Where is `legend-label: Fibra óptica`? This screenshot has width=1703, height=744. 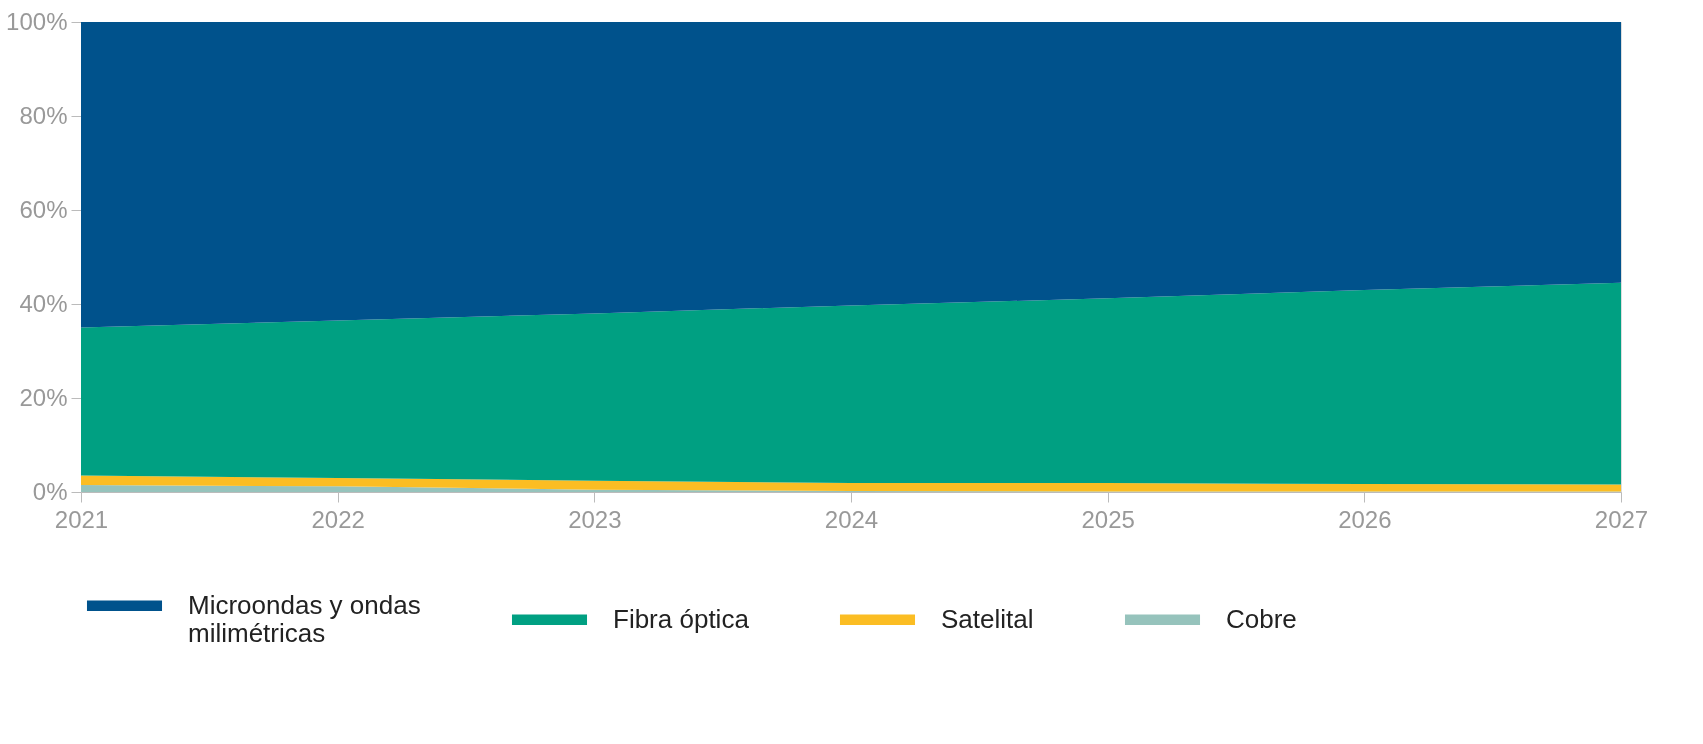 legend-label: Fibra óptica is located at coordinates (681, 618).